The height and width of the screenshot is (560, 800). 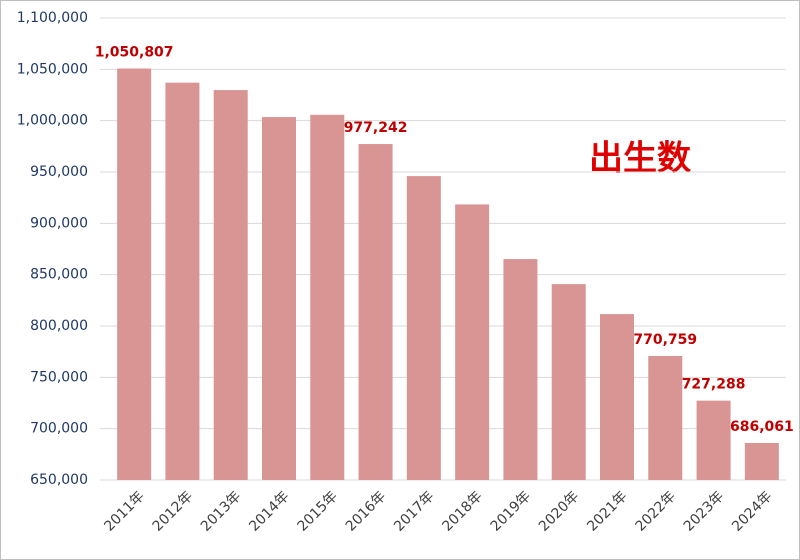 What do you see at coordinates (52, 121) in the screenshot?
I see `y-tick-label: 1,000,000` at bounding box center [52, 121].